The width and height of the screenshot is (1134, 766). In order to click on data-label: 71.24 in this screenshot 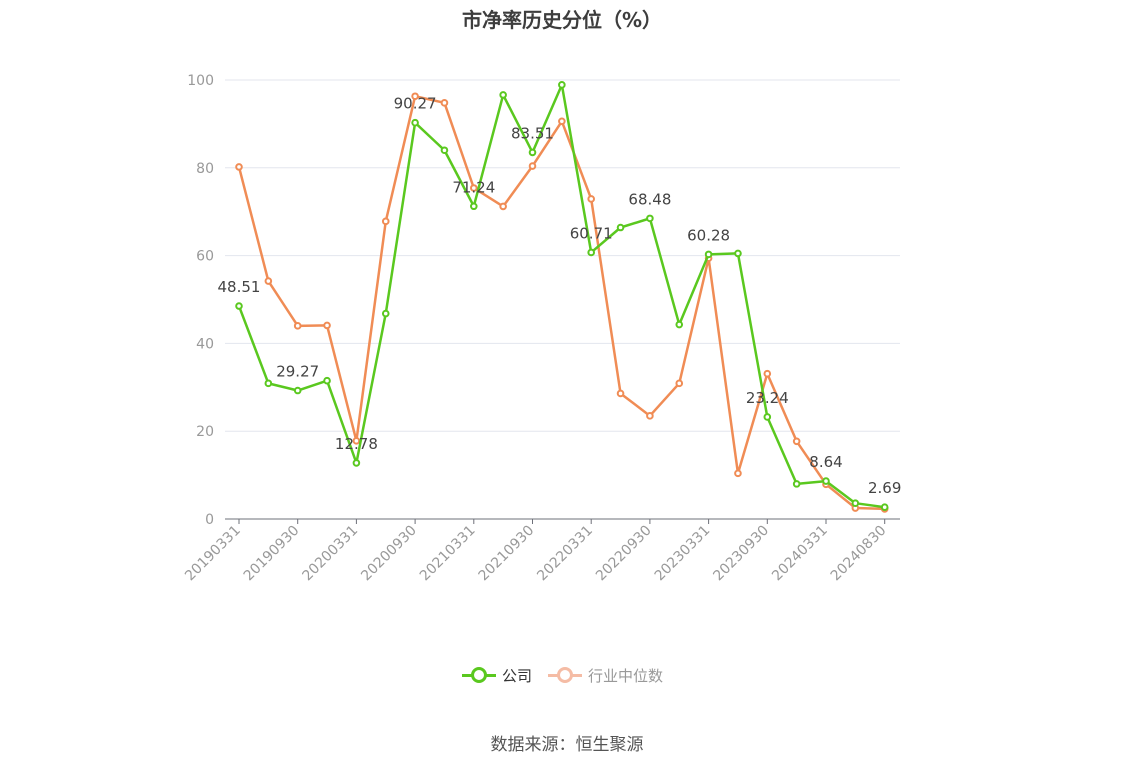, I will do `click(473, 187)`.